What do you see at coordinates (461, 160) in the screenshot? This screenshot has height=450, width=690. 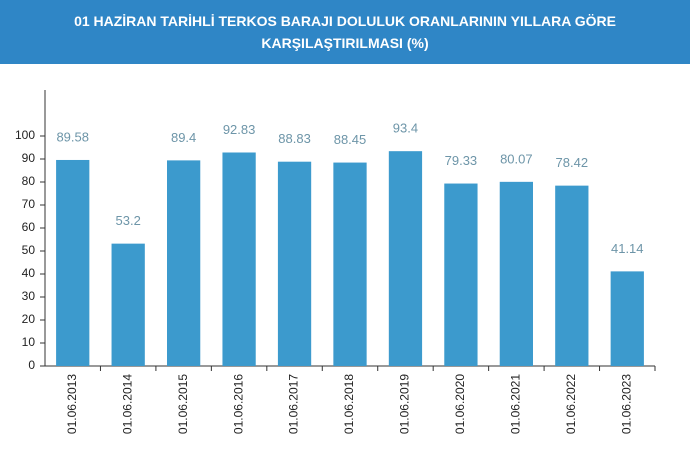 I see `value-label: 79.33` at bounding box center [461, 160].